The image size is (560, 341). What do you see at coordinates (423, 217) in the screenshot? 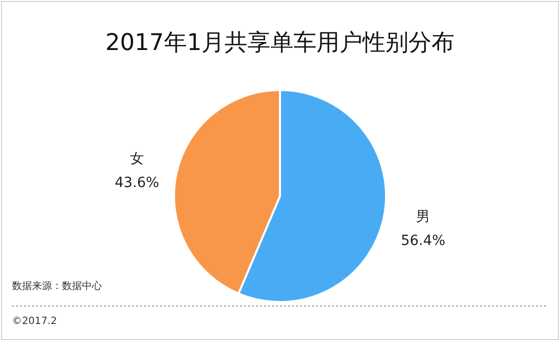
I see `slice-label: 男` at bounding box center [423, 217].